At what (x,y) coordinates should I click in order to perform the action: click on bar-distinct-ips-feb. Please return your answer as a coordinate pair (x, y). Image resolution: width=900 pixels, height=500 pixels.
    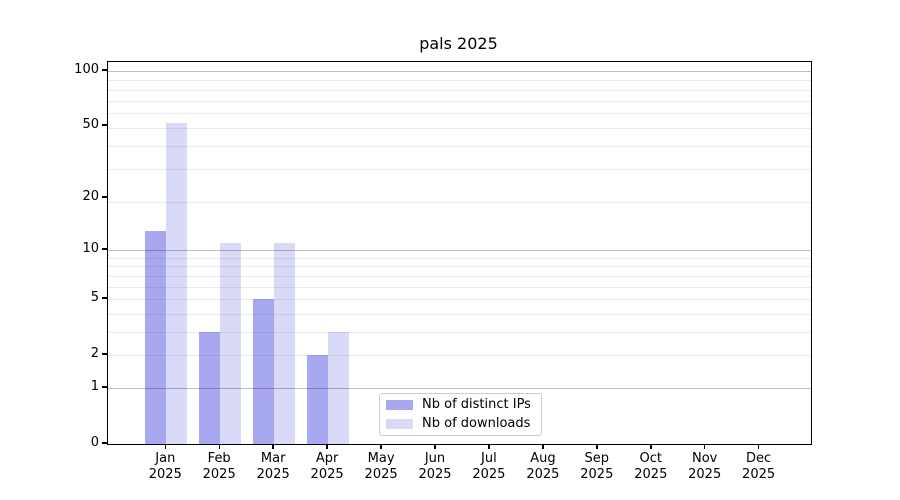
    Looking at the image, I should click on (210, 387).